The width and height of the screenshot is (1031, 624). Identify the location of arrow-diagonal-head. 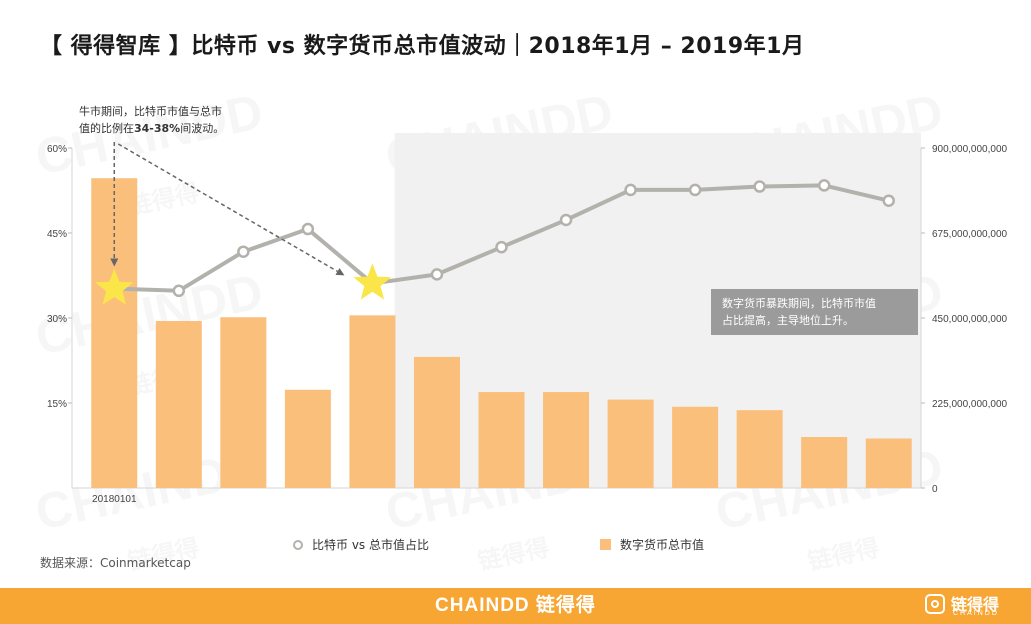
(340, 271).